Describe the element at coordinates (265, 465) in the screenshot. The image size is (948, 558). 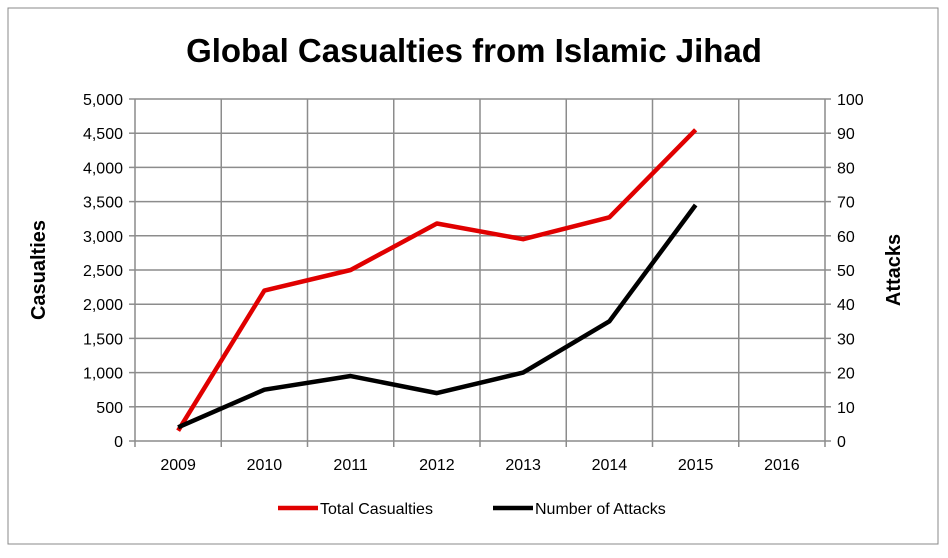
I see `x-tick-label: 2010` at that location.